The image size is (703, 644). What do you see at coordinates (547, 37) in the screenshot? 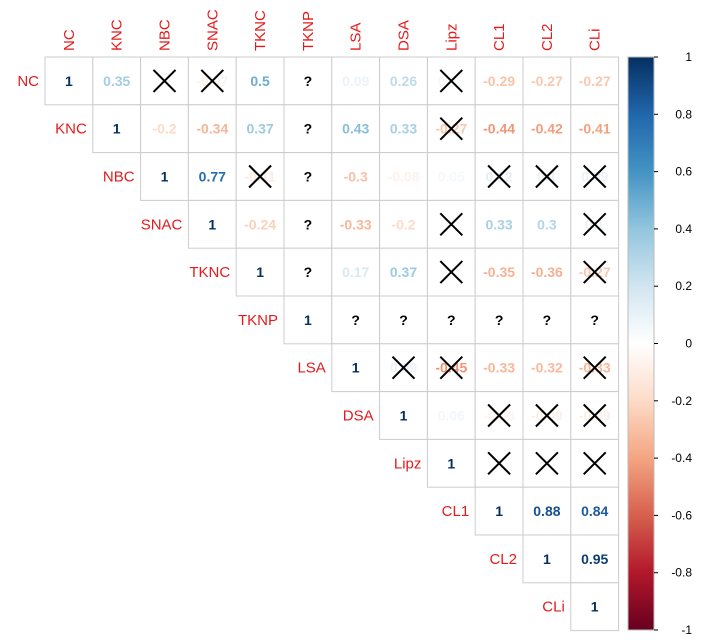
I see `column-label-cl2: CL2` at bounding box center [547, 37].